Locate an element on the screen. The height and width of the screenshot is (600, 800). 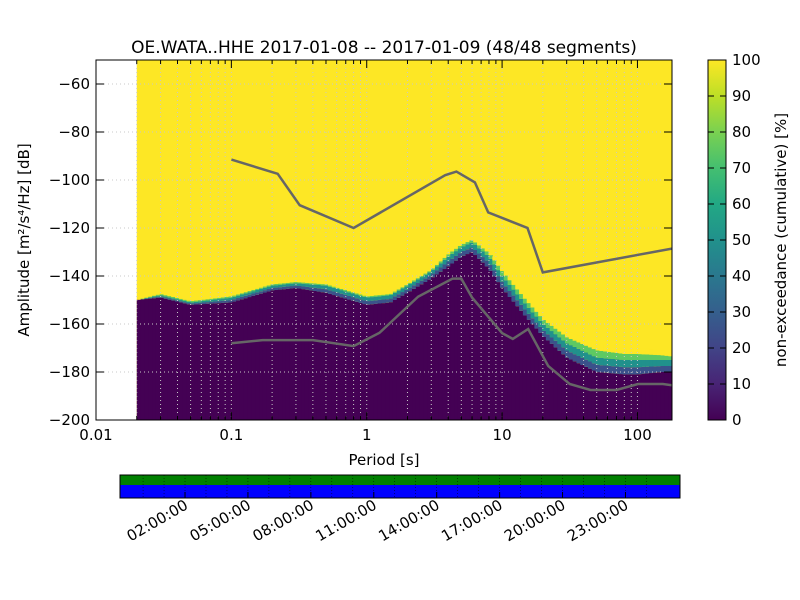
colorbar-tick-label: 50 is located at coordinates (741, 240).